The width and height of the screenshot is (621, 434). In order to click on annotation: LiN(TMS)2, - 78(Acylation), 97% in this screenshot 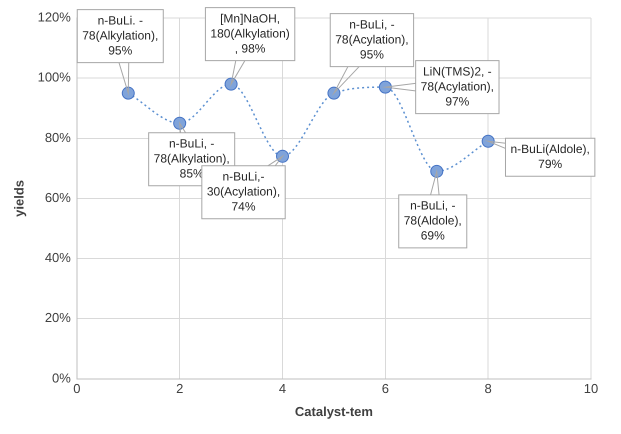, I will do `click(457, 86)`.